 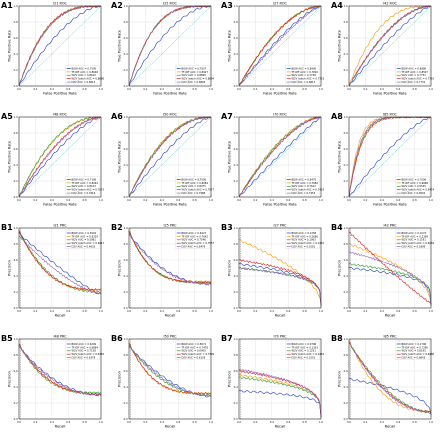 What do you see at coordinates (198, 79) in the screenshot?
I see `legend-entry: W2V_batch AUC = 0.8894` at bounding box center [198, 79].